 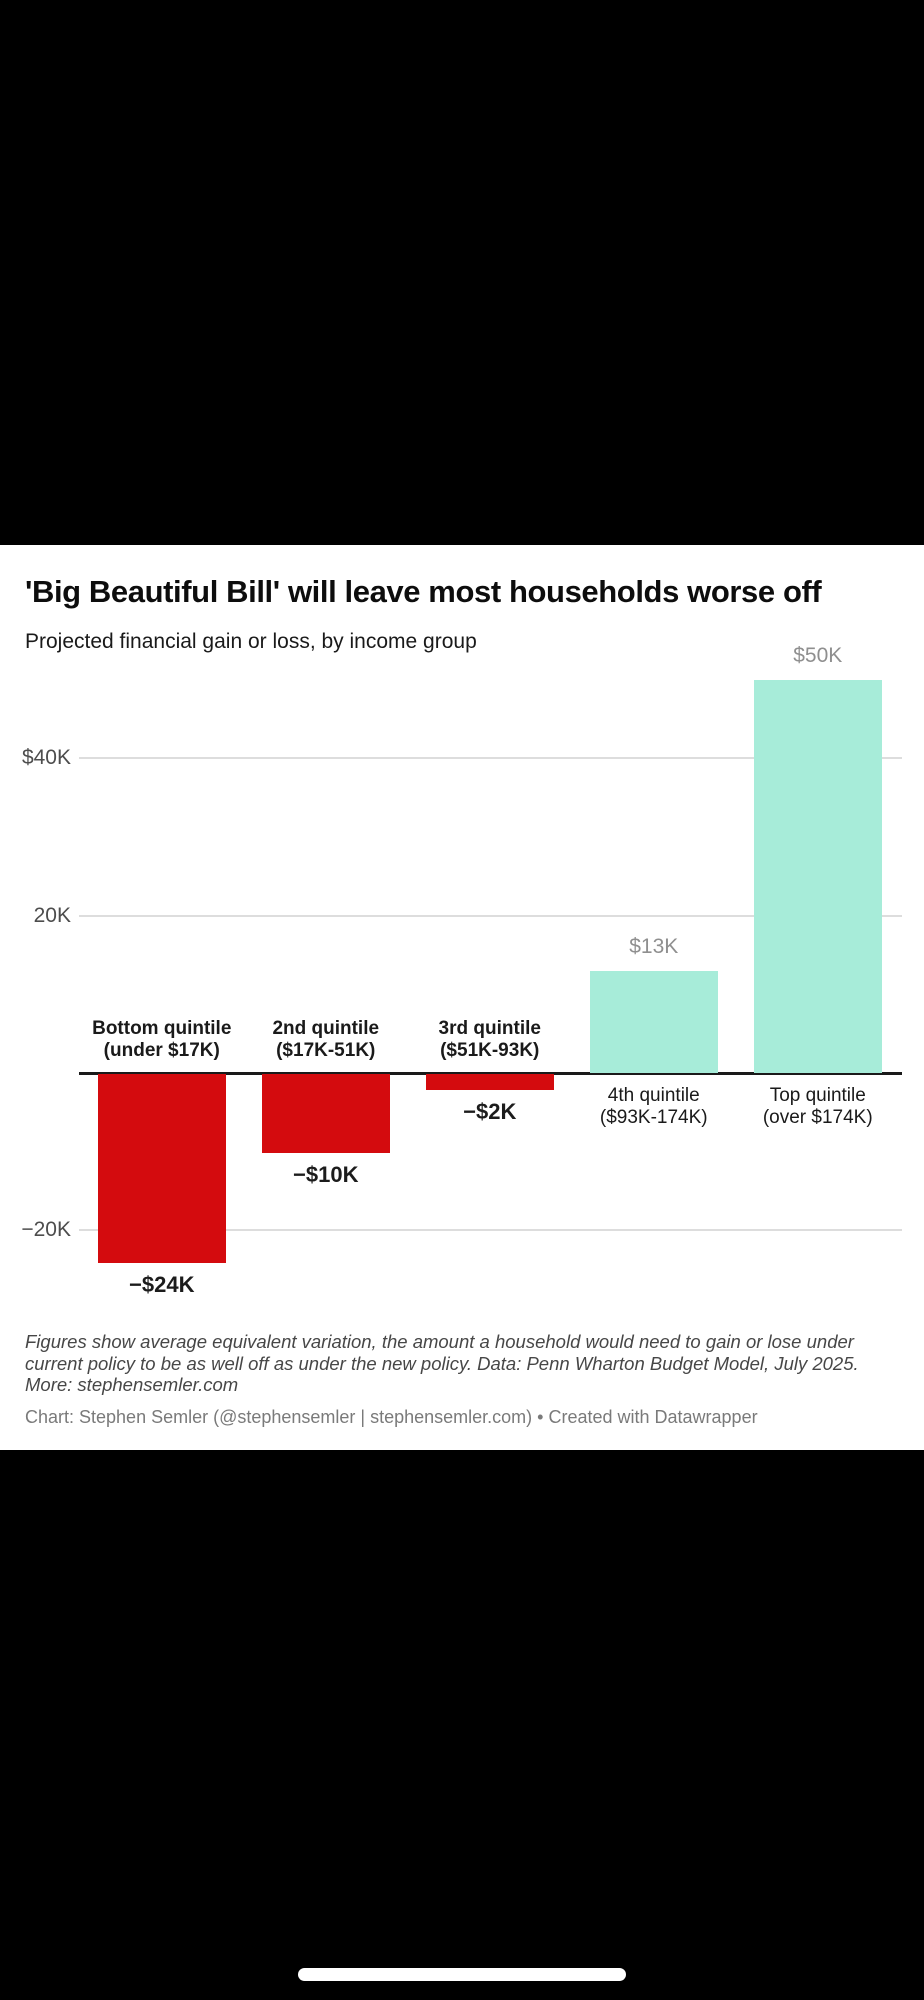 I want to click on bar-category-label: 2nd quintile ($17K-51K), so click(x=326, y=1040).